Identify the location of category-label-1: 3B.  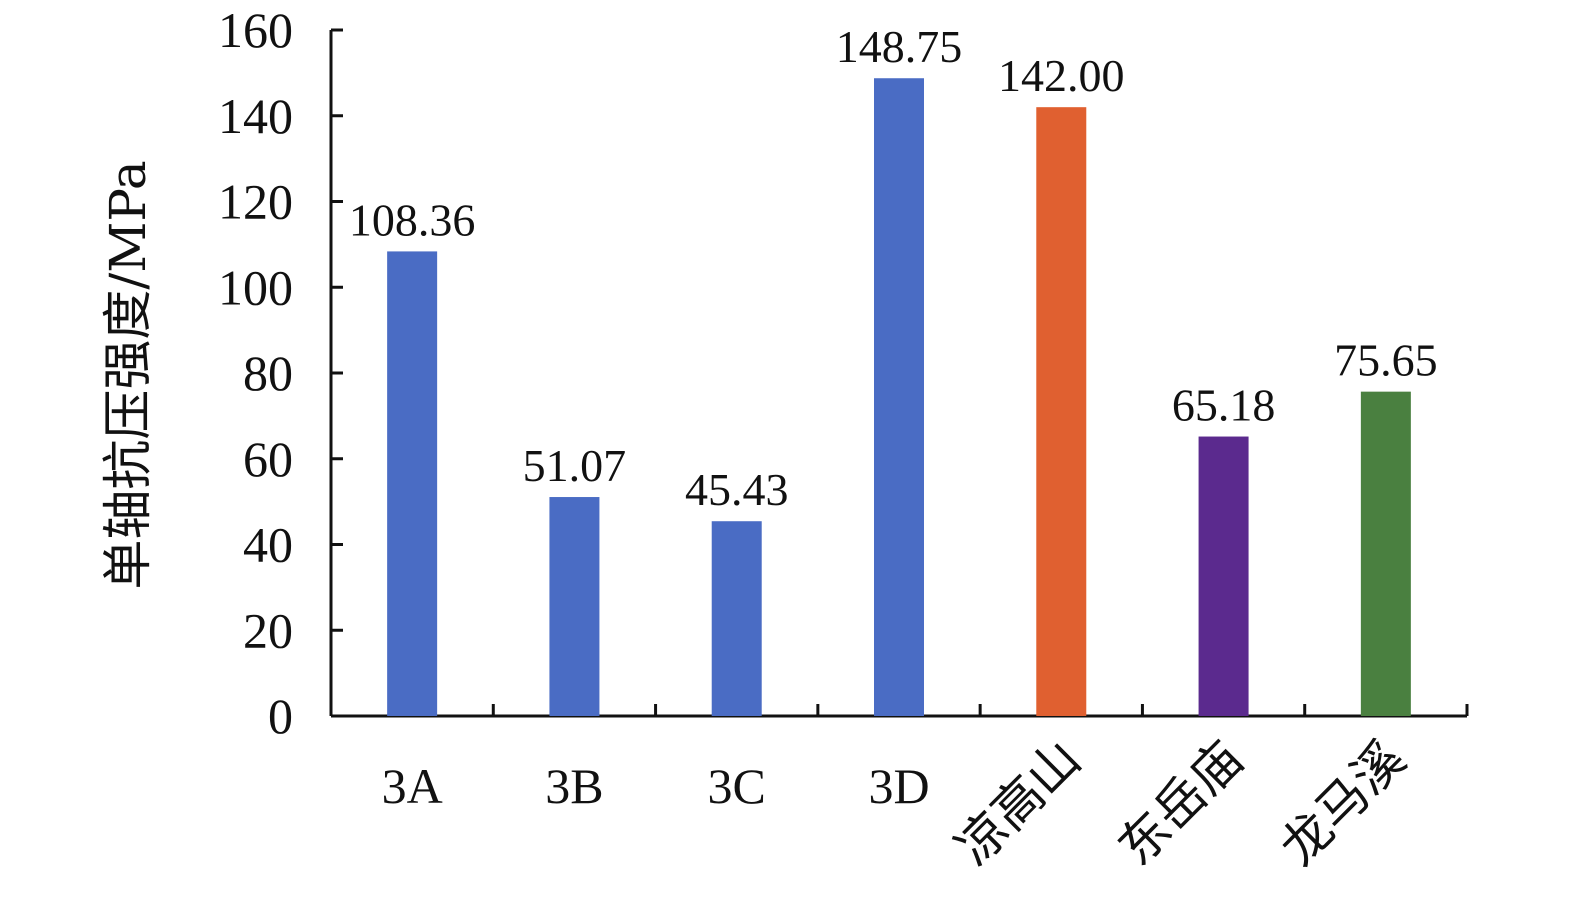
(574, 786).